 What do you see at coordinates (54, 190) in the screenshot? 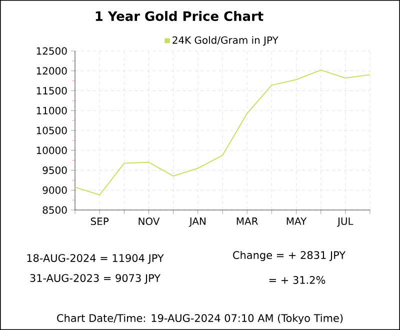
I see `y-tick-label: 9000` at bounding box center [54, 190].